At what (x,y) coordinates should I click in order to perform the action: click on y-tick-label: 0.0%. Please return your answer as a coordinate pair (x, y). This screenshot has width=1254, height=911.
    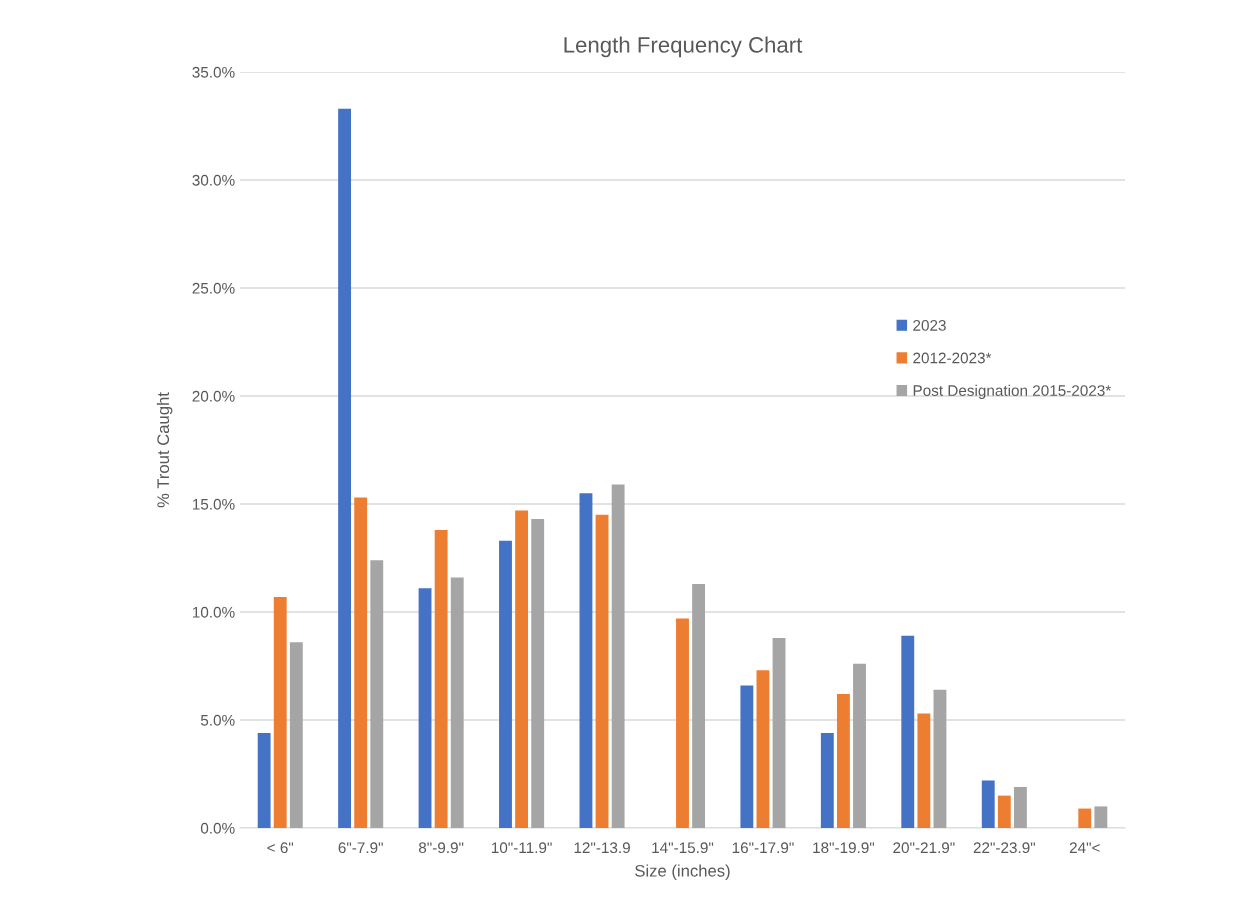
    Looking at the image, I should click on (217, 828).